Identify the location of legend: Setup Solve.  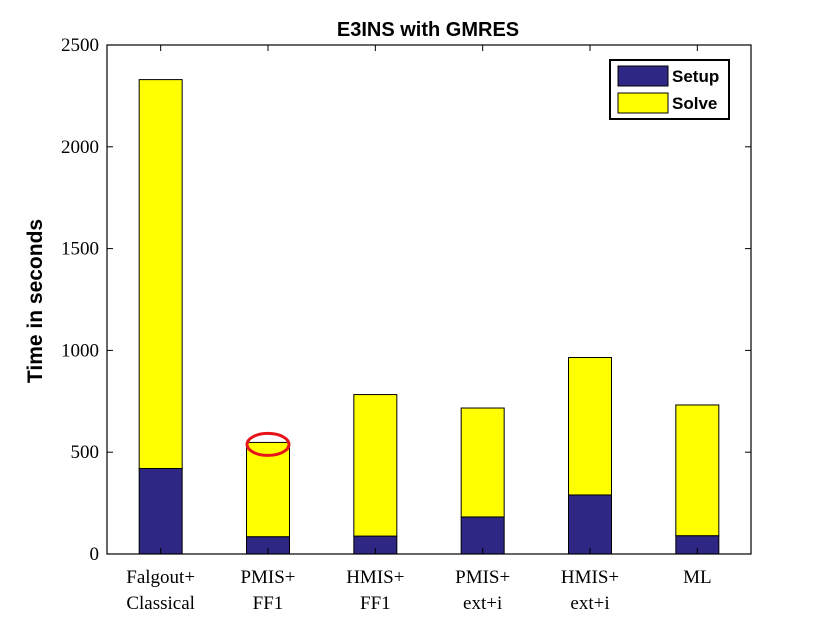
(669, 89).